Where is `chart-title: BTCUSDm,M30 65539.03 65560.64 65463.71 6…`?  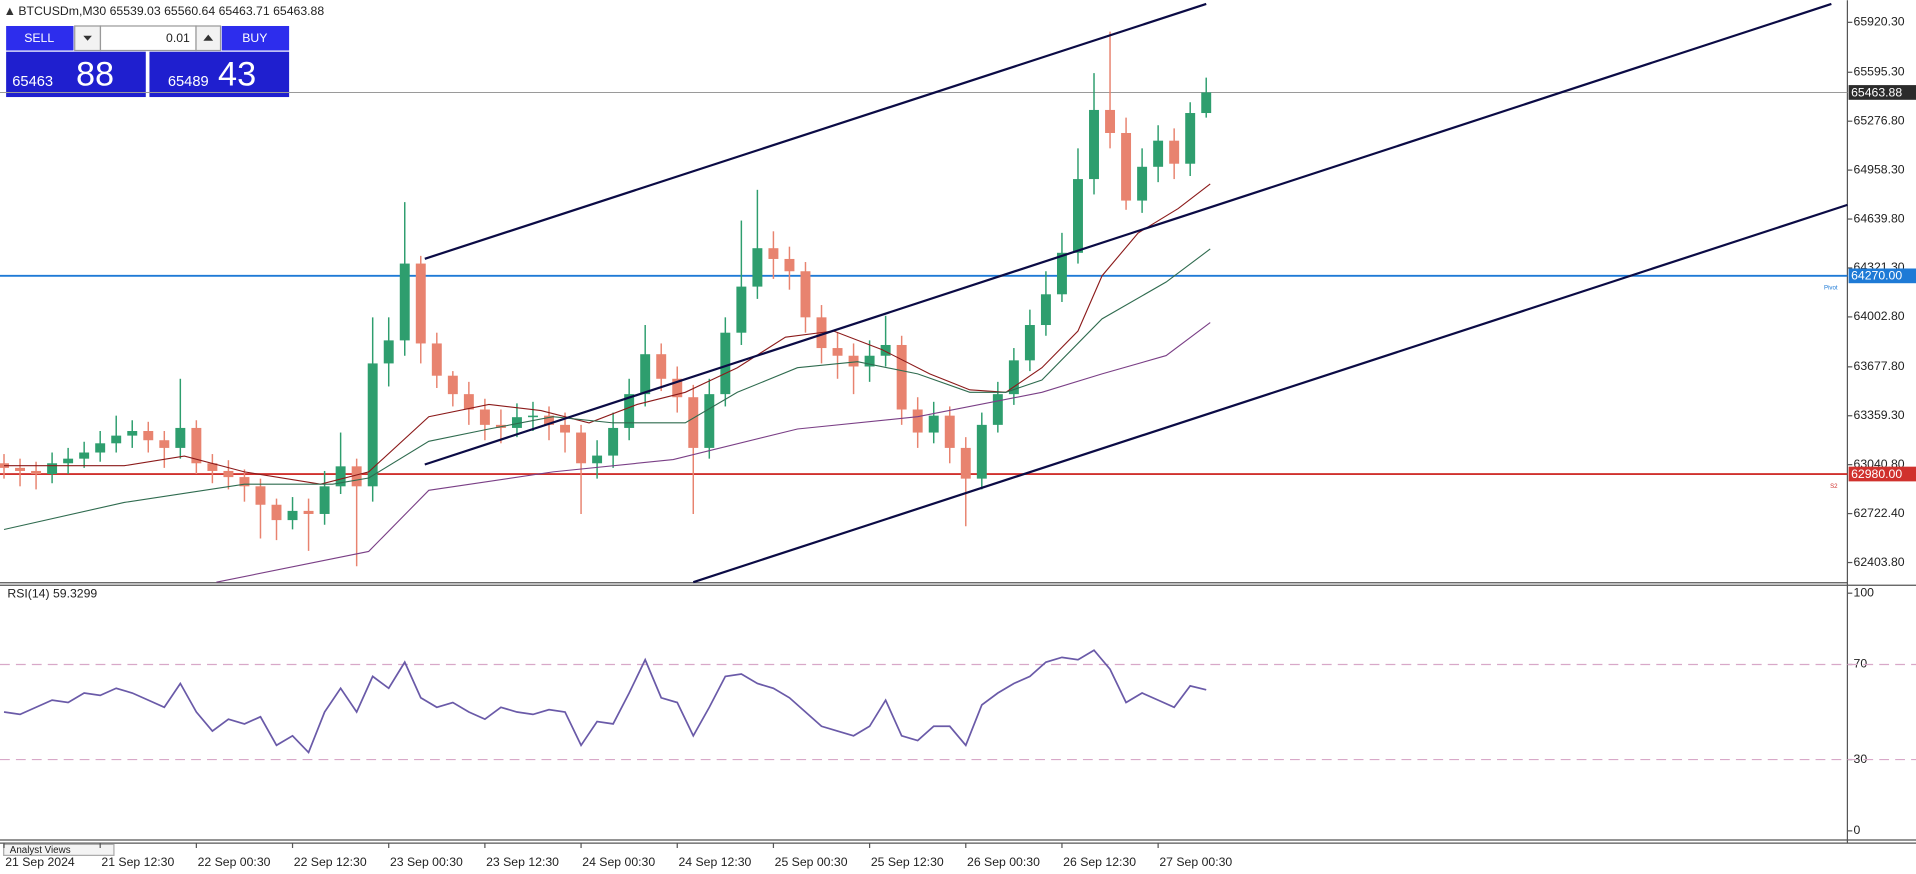
chart-title: BTCUSDm,M30 65539.03 65560.64 65463.71 6… is located at coordinates (171, 11).